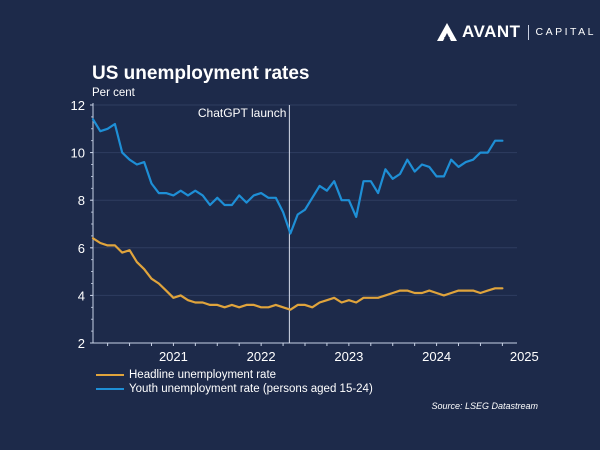 The image size is (600, 450). What do you see at coordinates (524, 356) in the screenshot?
I see `x-tick-label: 2025` at bounding box center [524, 356].